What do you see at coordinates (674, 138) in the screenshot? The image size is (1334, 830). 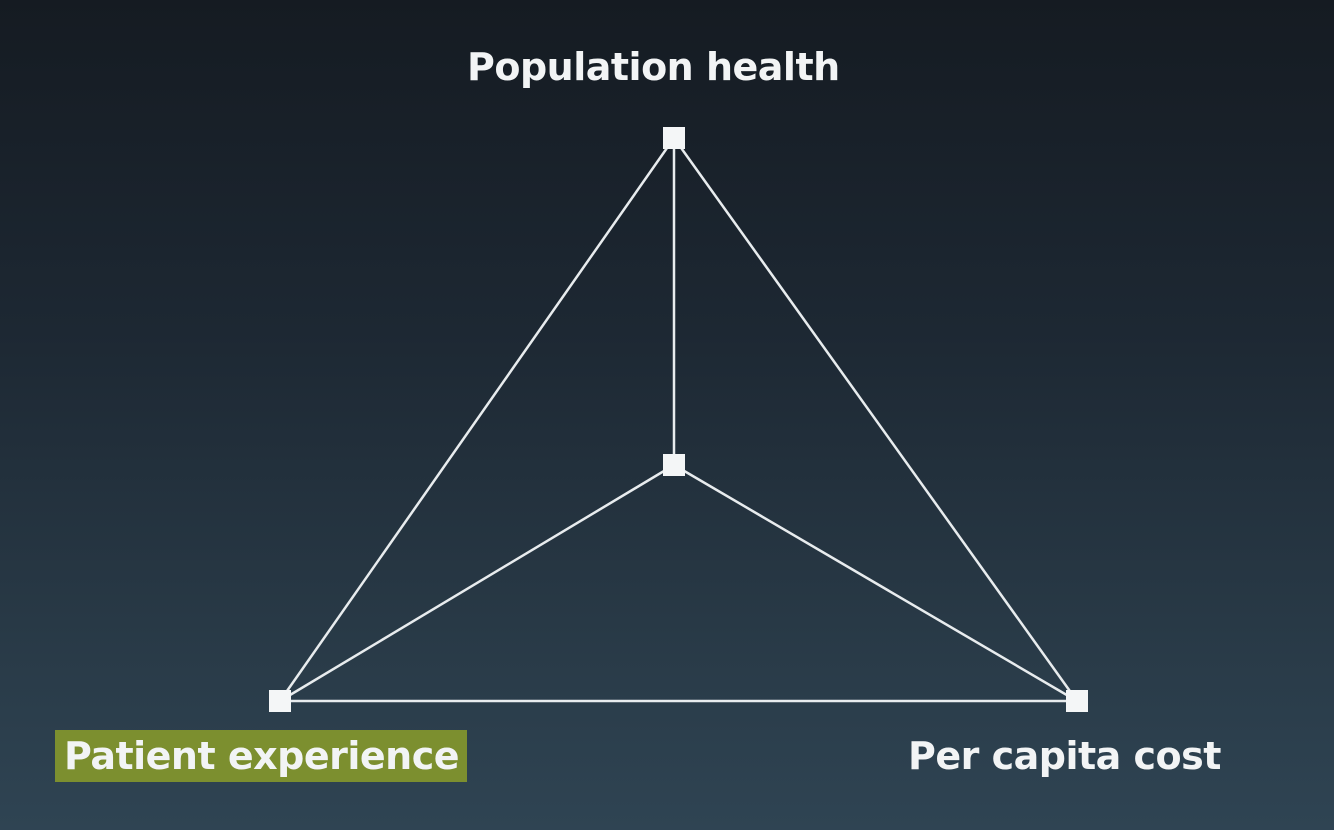 I see `node-top` at bounding box center [674, 138].